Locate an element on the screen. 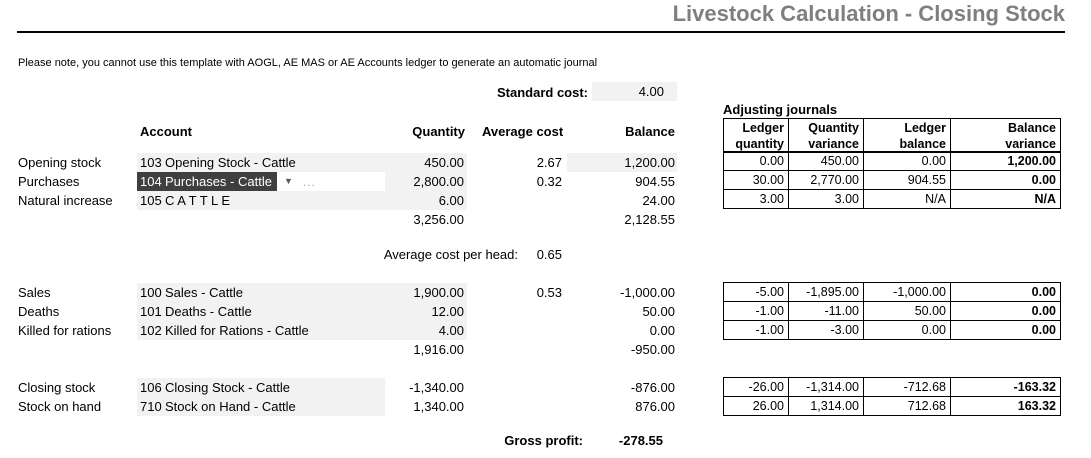 The image size is (1091, 458). account-code: 101 is located at coordinates (151, 311).